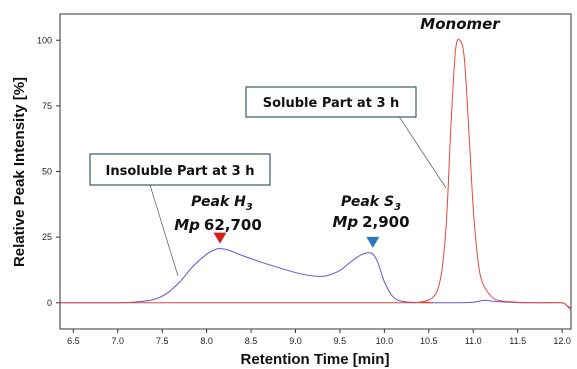 This screenshot has height=369, width=577. I want to click on peak-h3-marker, so click(220, 238).